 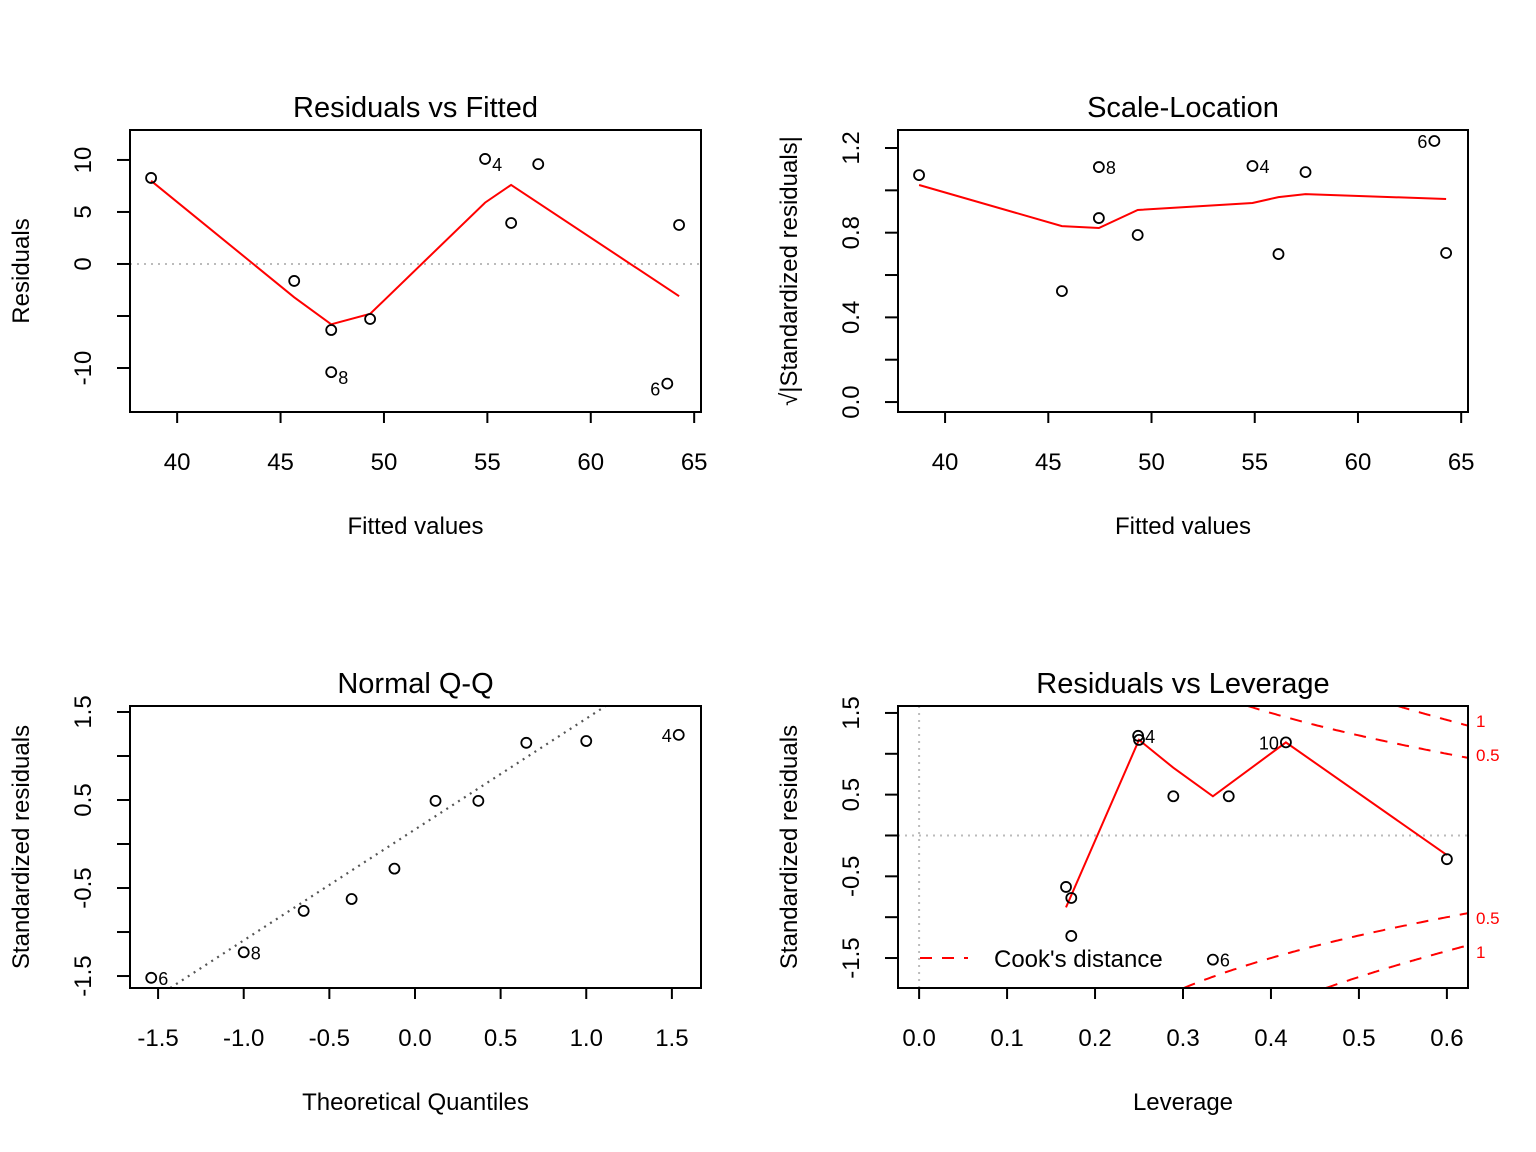 What do you see at coordinates (157, 1038) in the screenshot?
I see `x-tick-label: -1.5` at bounding box center [157, 1038].